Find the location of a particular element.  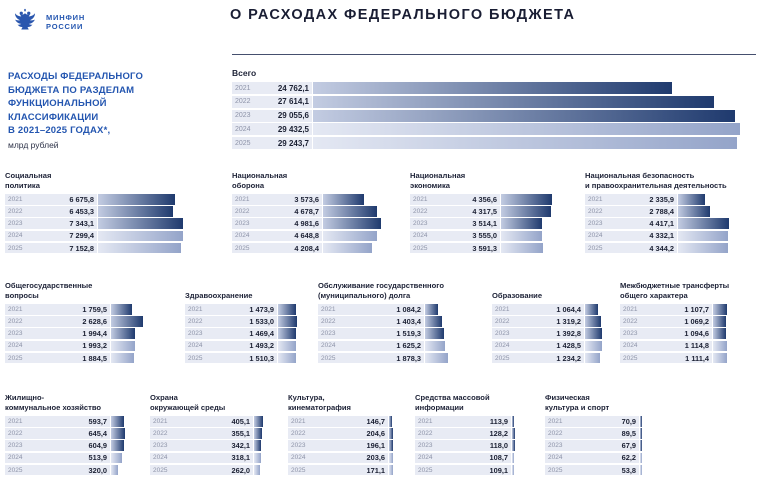

chart-row: 2025 1 878,3 is located at coordinates (400, 358).